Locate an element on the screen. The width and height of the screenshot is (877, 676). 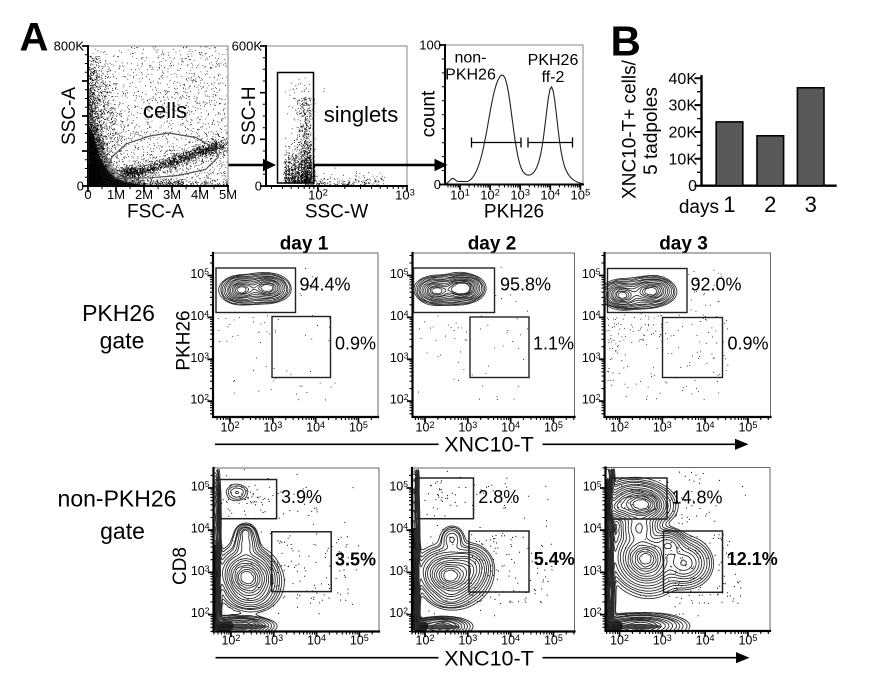
svg-text: SSC-A is located at coordinates (69, 116).